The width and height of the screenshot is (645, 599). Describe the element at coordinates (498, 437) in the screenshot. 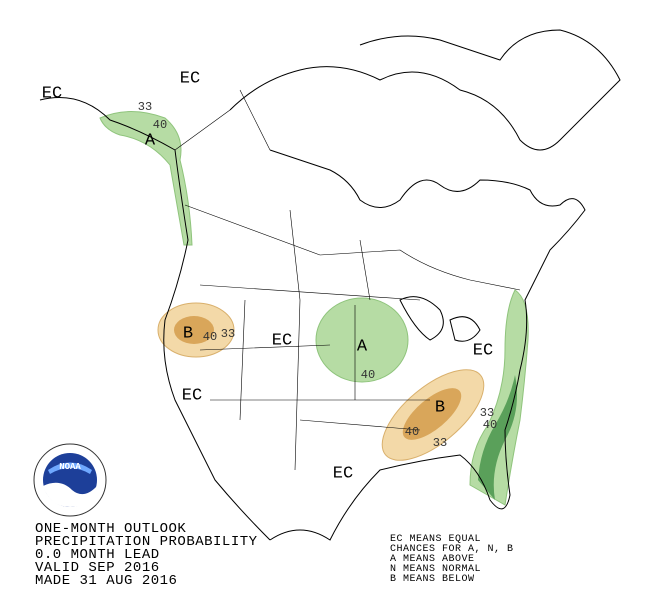

I see `above-region-strong` at that location.